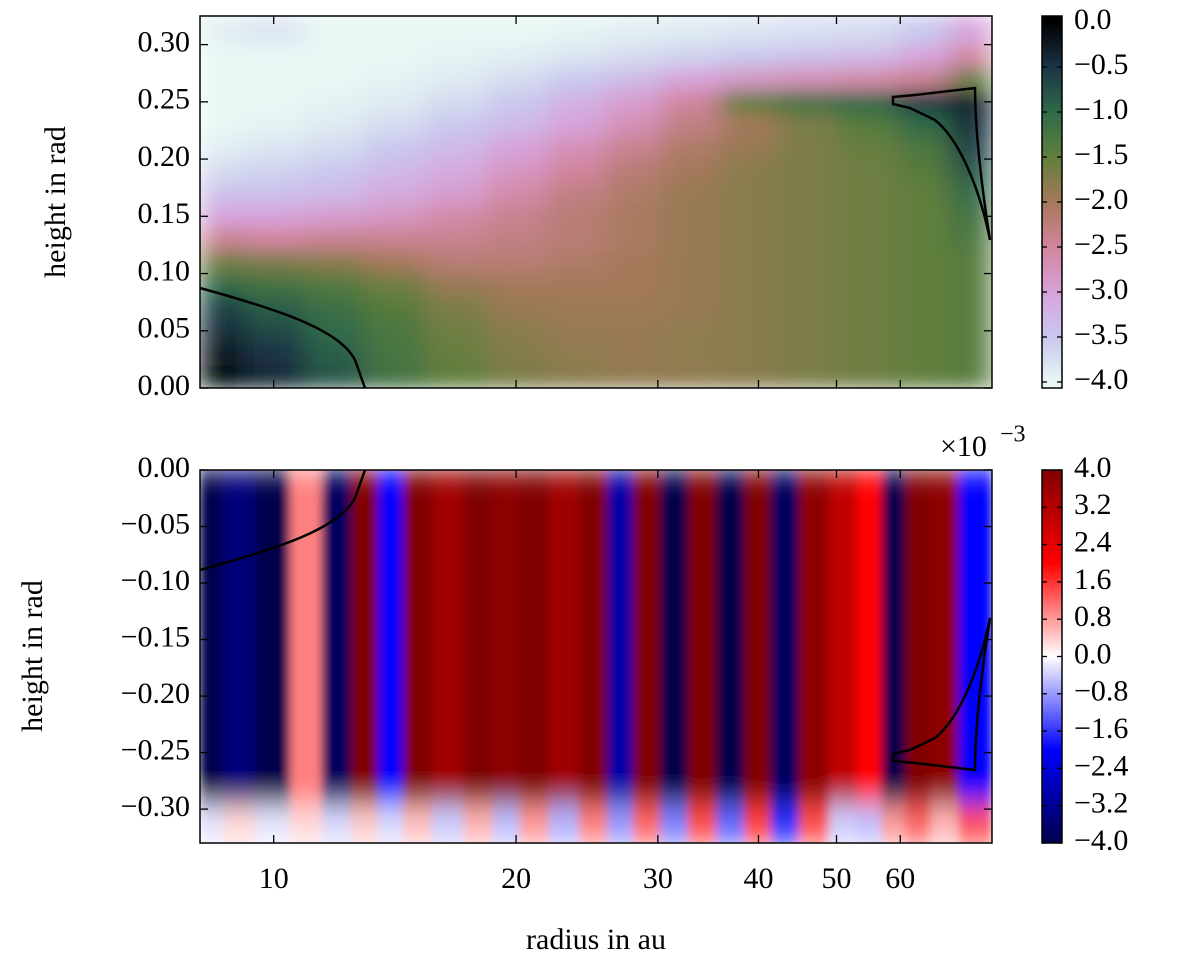  I want to click on colorbar-tick-label: −3.5, so click(1101, 334).